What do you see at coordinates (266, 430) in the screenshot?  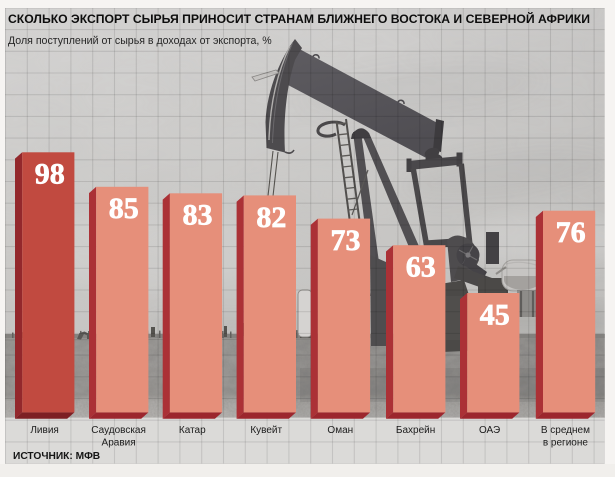 I see `svg-text: Кувейт` at bounding box center [266, 430].